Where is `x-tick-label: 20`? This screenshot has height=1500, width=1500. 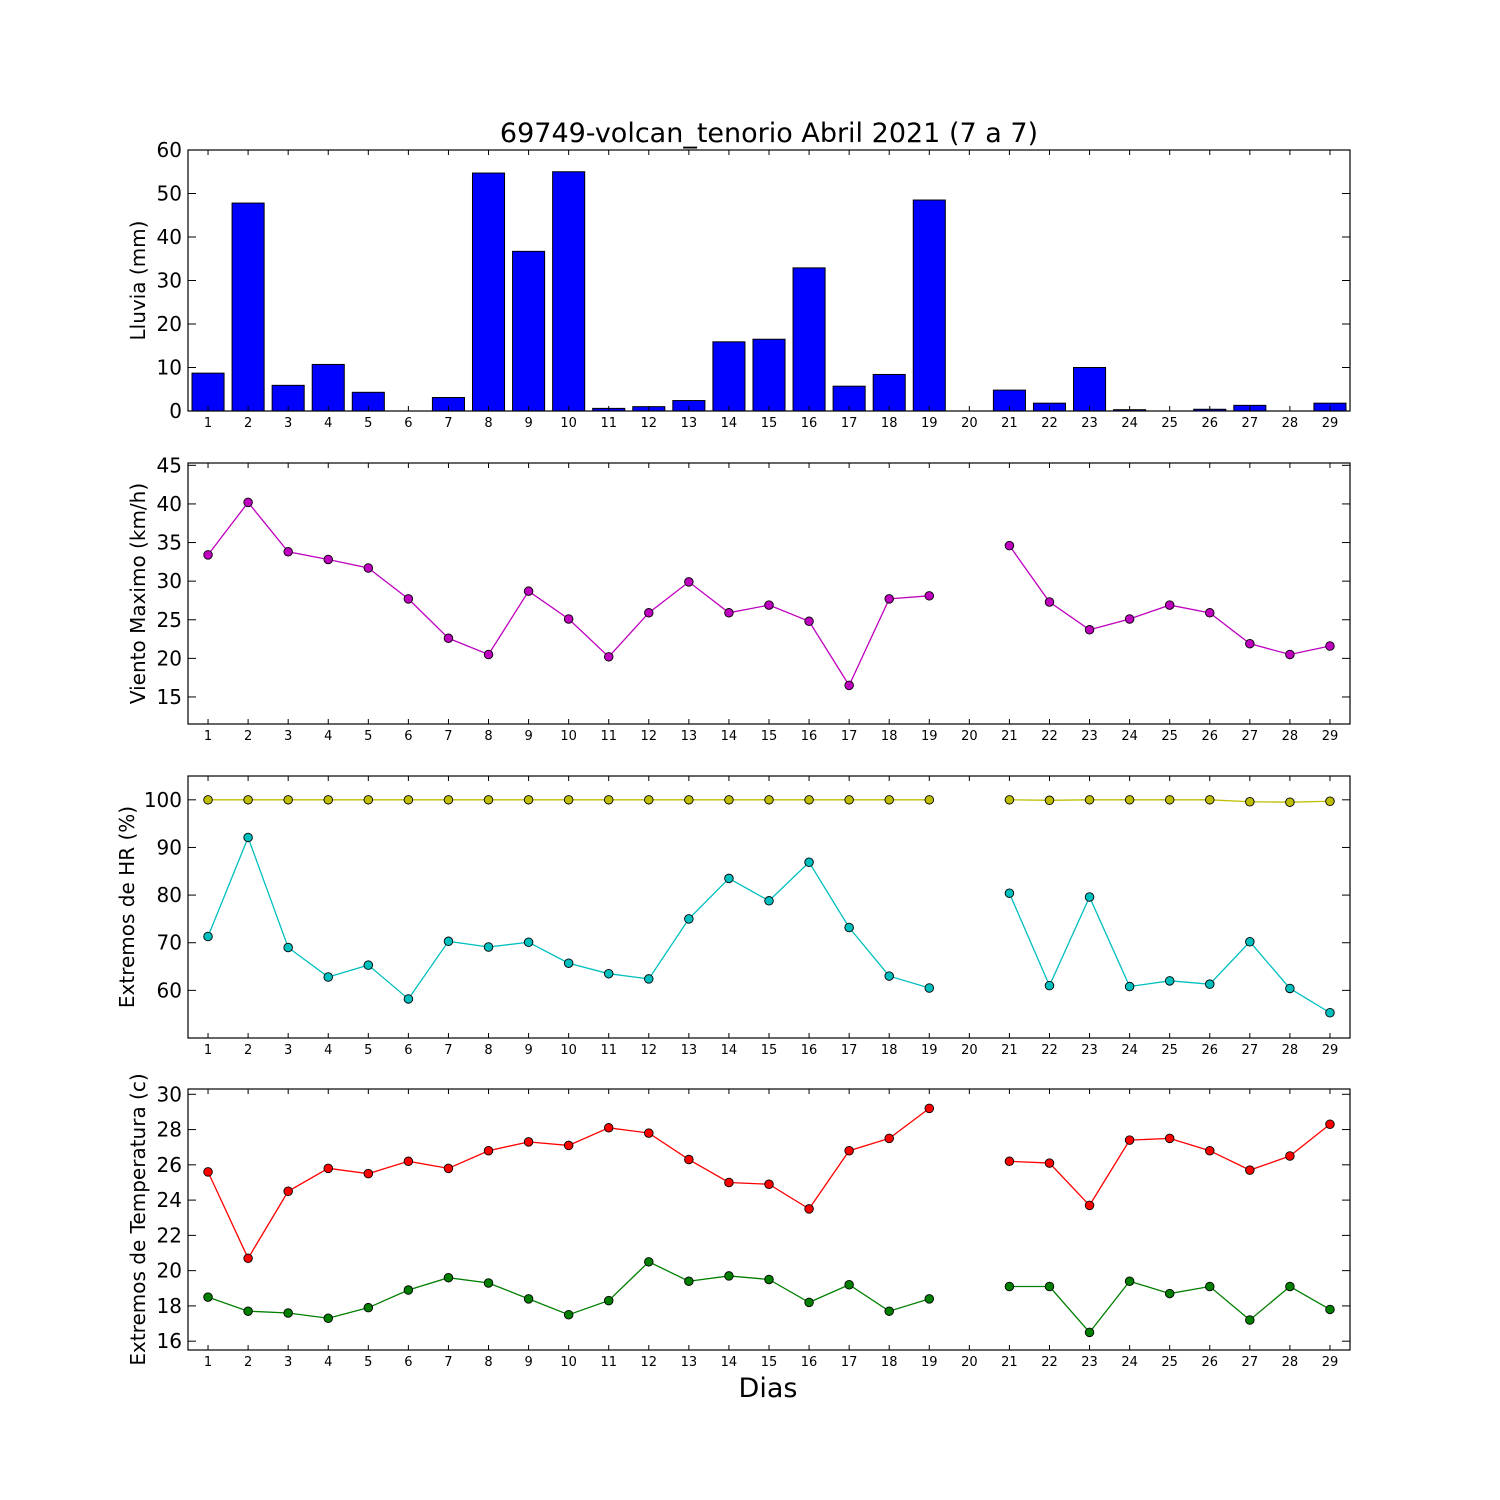
x-tick-label: 20 is located at coordinates (969, 423).